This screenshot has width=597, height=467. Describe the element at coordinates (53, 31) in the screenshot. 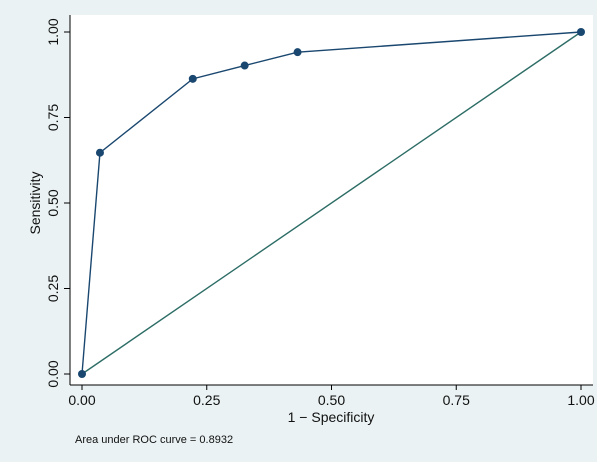

I see `y-tick-label: 1.00` at that location.